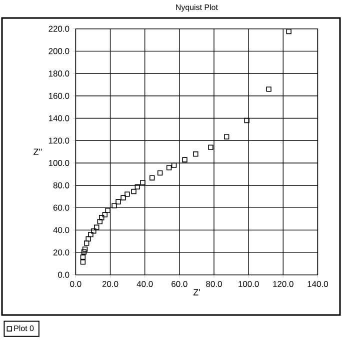  What do you see at coordinates (38, 151) in the screenshot?
I see `y-axis-title: Z''` at bounding box center [38, 151].